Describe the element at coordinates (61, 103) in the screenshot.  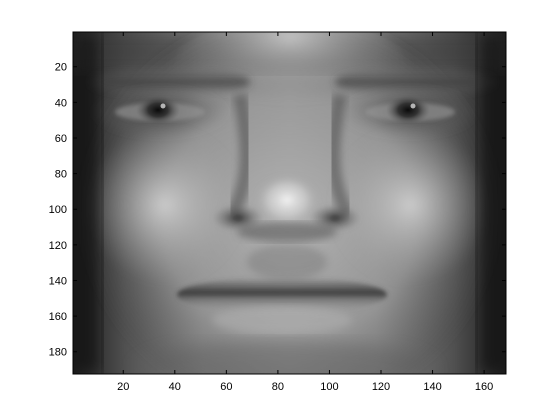
I see `y-tick-label: 40` at that location.